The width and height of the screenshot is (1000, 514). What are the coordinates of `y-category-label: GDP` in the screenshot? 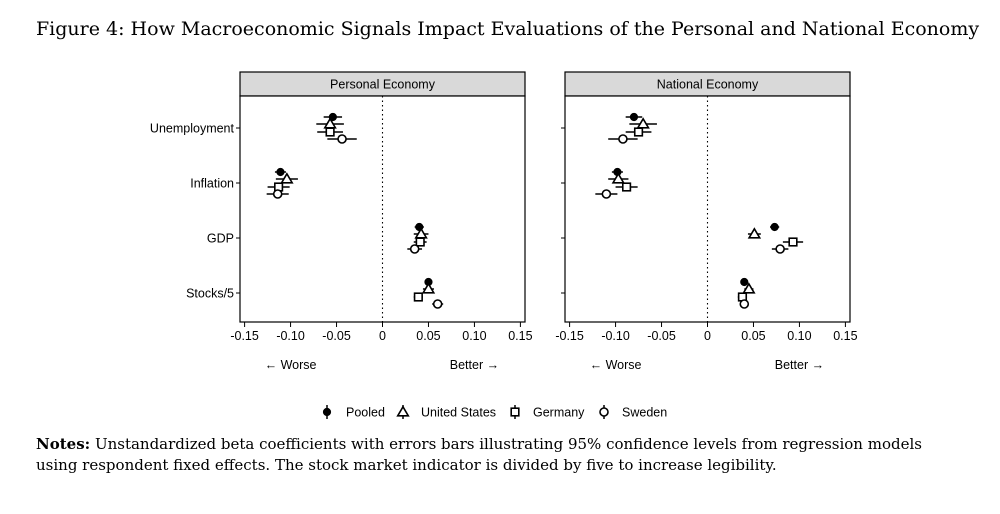 It's located at (220, 239).